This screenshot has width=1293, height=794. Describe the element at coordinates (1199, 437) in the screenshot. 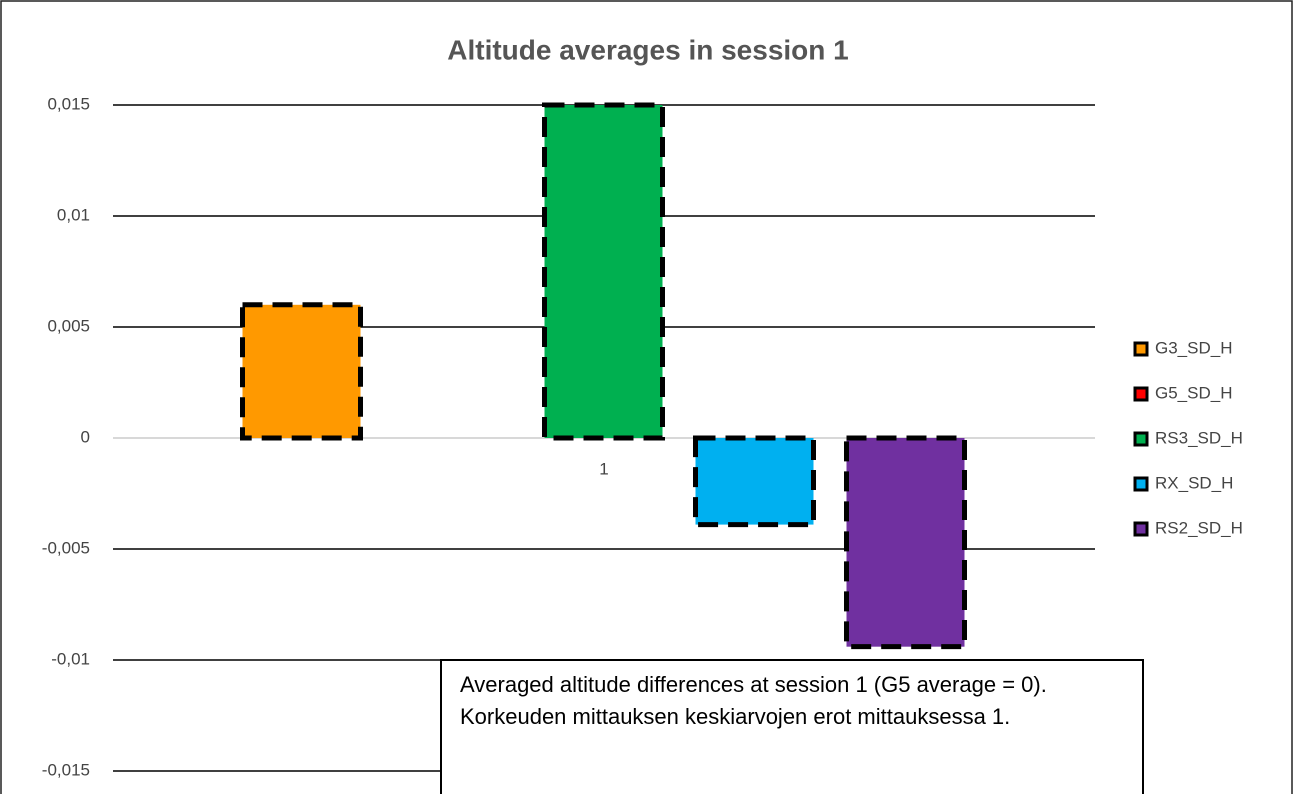

I see `legend-label: RS3_SD_H` at that location.